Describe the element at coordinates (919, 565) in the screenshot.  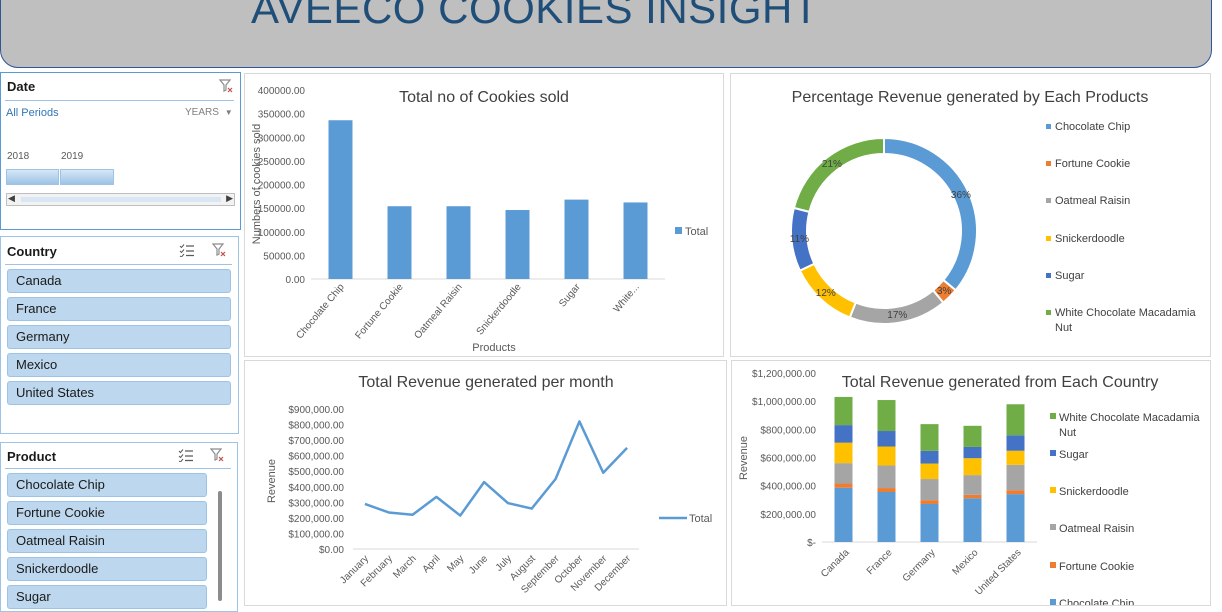
I see `x-tick-label: Germany` at that location.